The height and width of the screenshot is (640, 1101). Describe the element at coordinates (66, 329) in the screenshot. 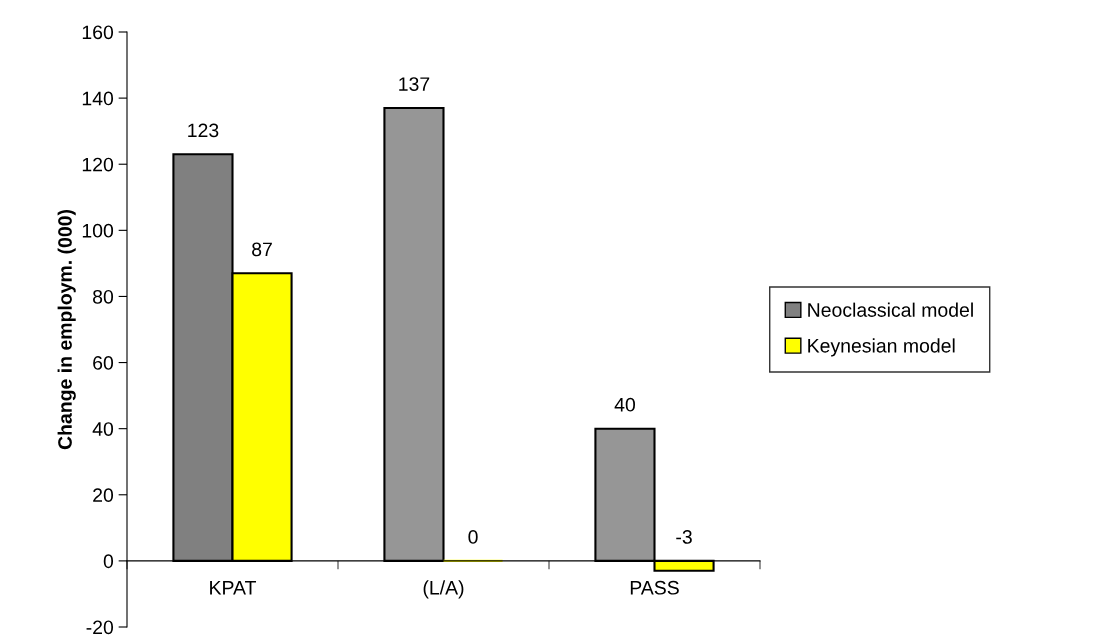

I see `y-axis-title: Change in employm. (000)` at that location.